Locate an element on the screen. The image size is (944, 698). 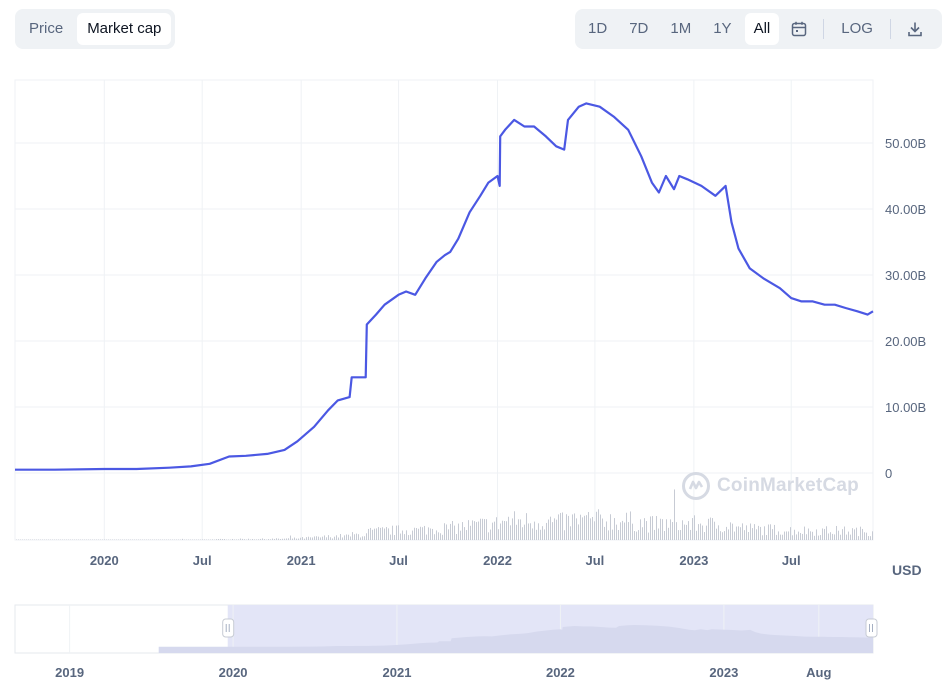
log-scale-button: LOG is located at coordinates (857, 28).